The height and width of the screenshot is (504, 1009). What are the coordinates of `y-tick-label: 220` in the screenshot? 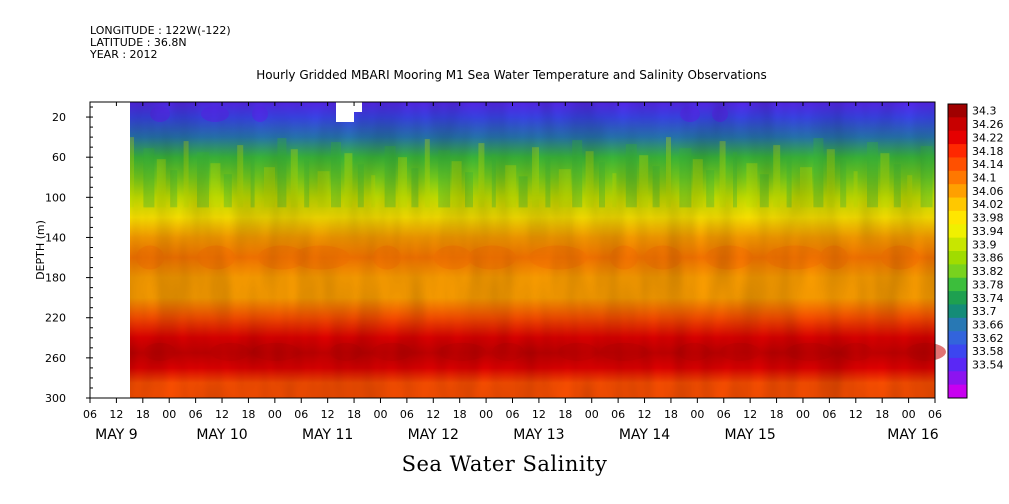 It's located at (55, 318).